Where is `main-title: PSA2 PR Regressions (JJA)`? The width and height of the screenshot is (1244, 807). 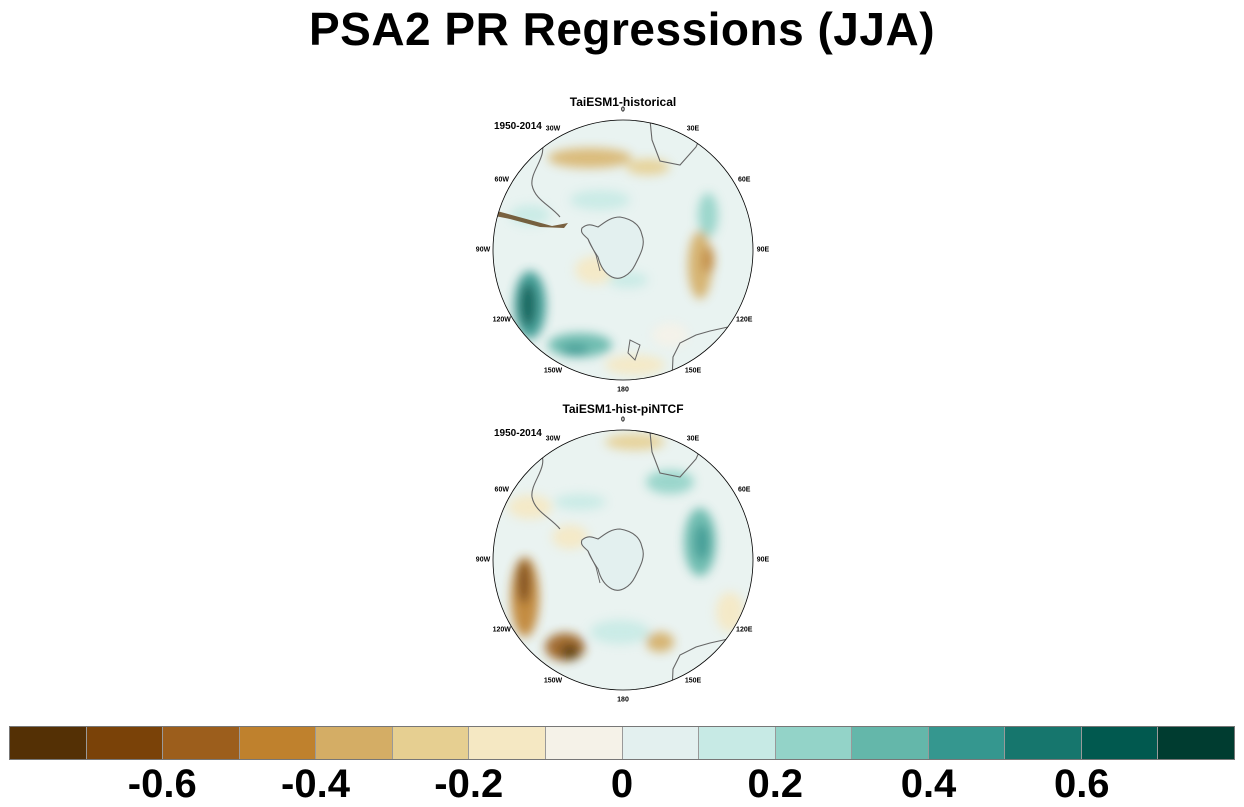
main-title: PSA2 PR Regressions (JJA) is located at coordinates (622, 29).